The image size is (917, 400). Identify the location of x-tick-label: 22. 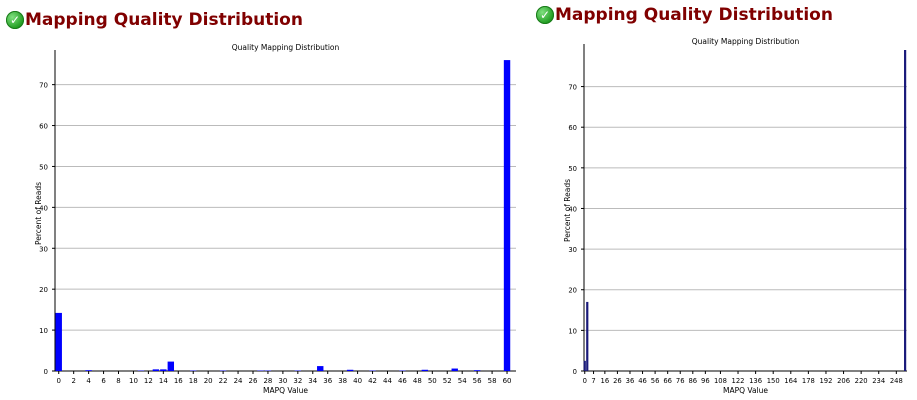
(223, 381).